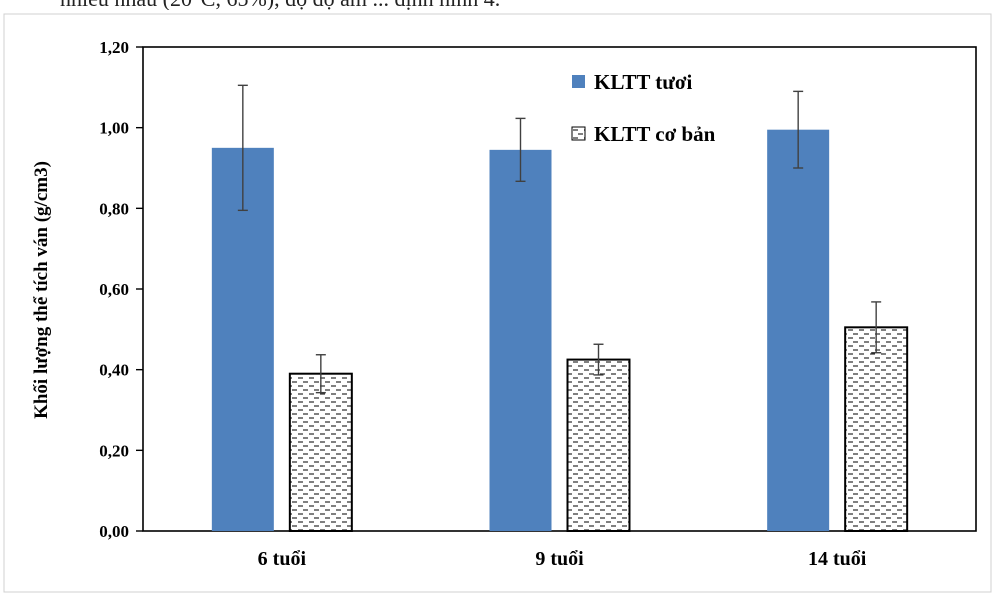 This screenshot has width=995, height=594. I want to click on legend-swatch-fresh, so click(578, 81).